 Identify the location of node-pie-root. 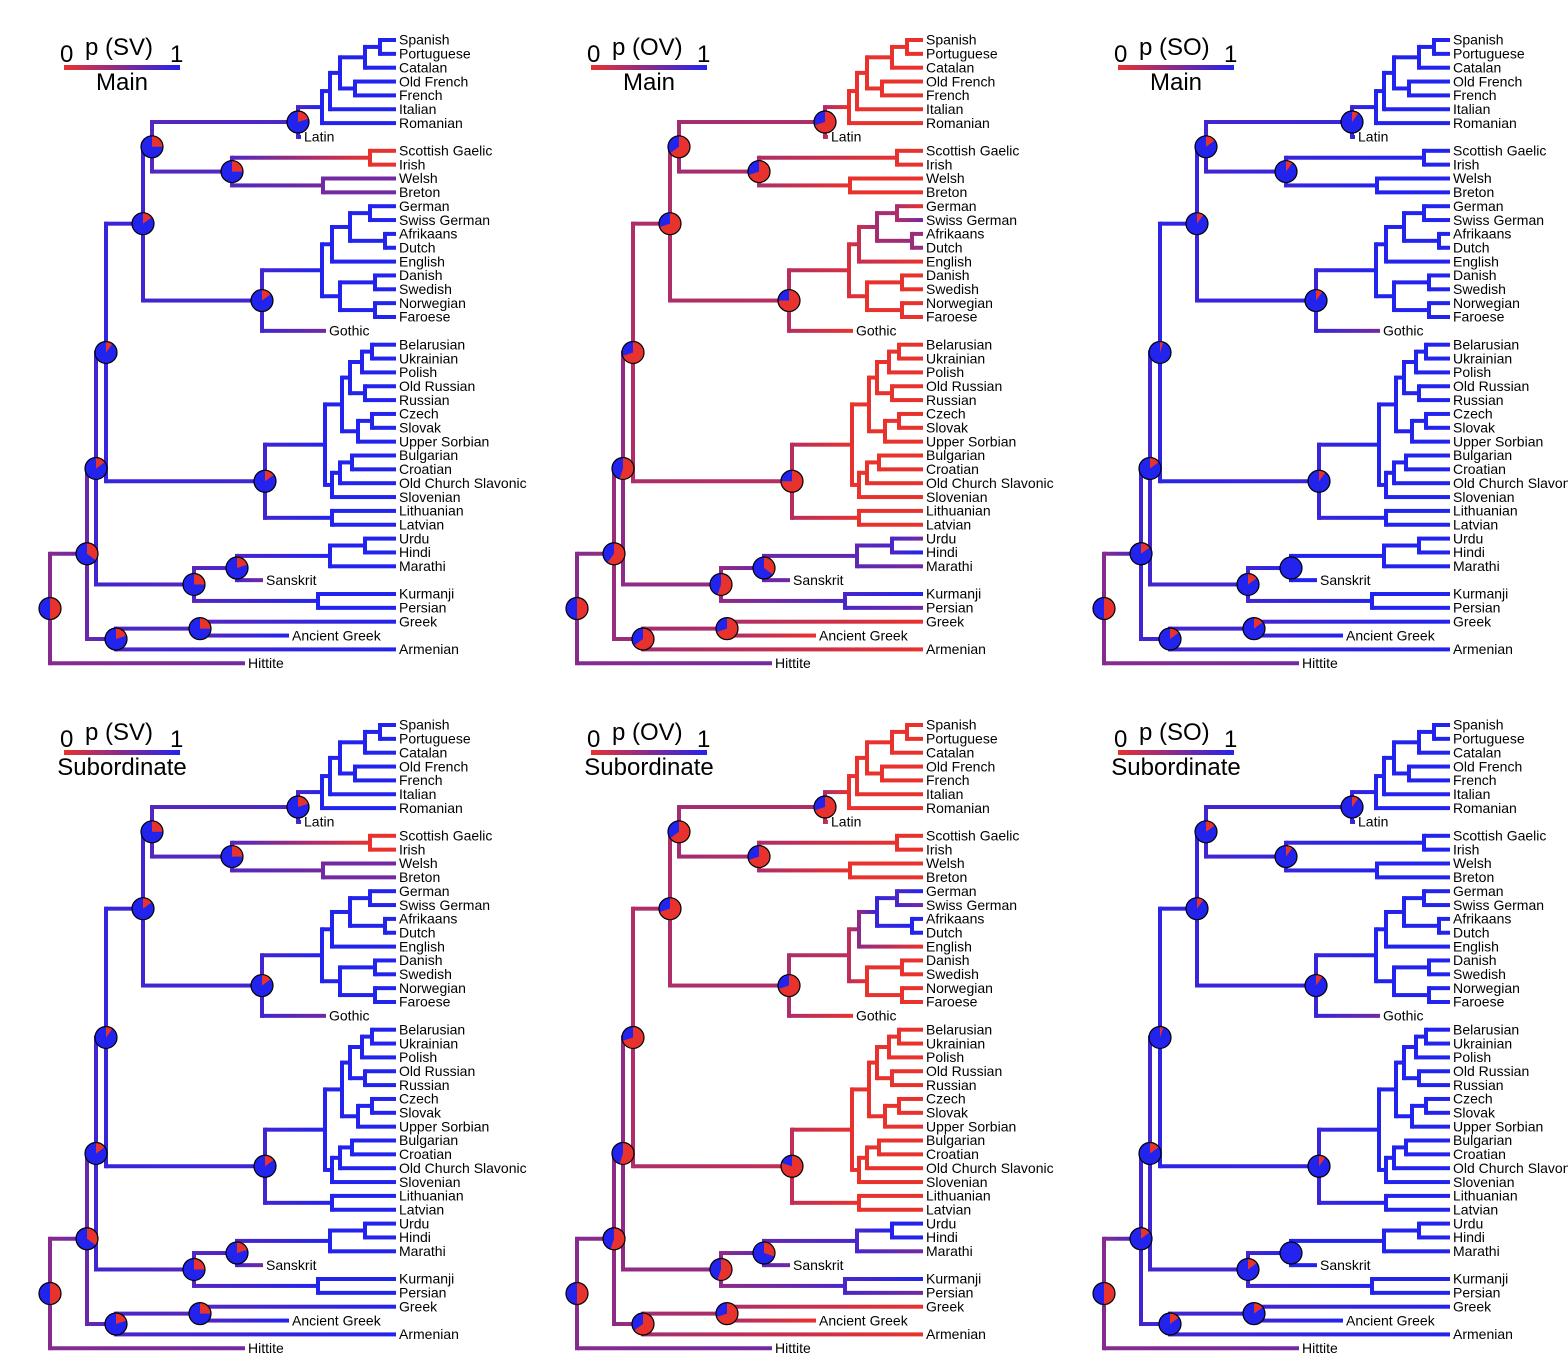
(577, 608).